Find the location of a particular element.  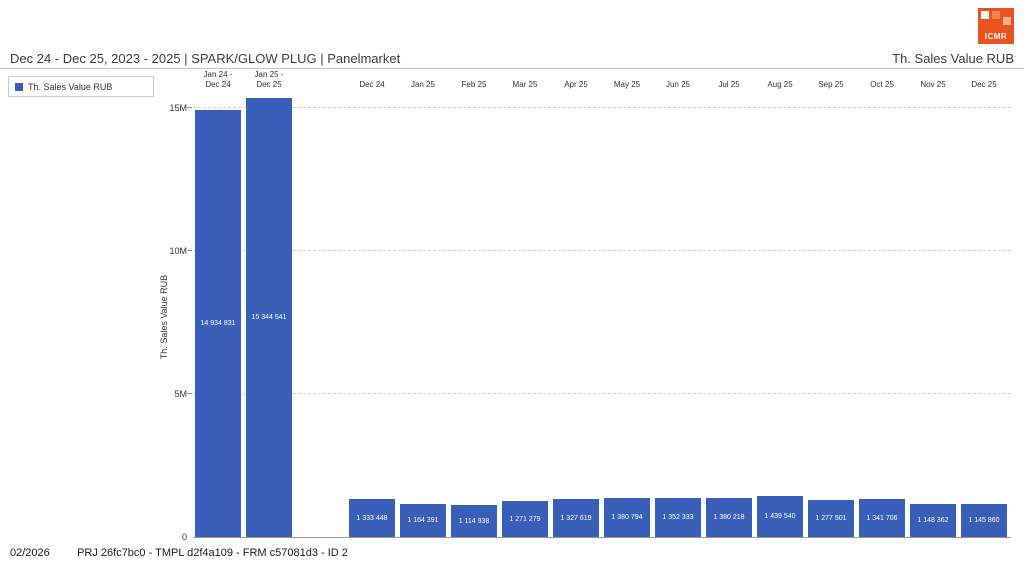

legend: Th. Sales Value RUB is located at coordinates (81, 86).